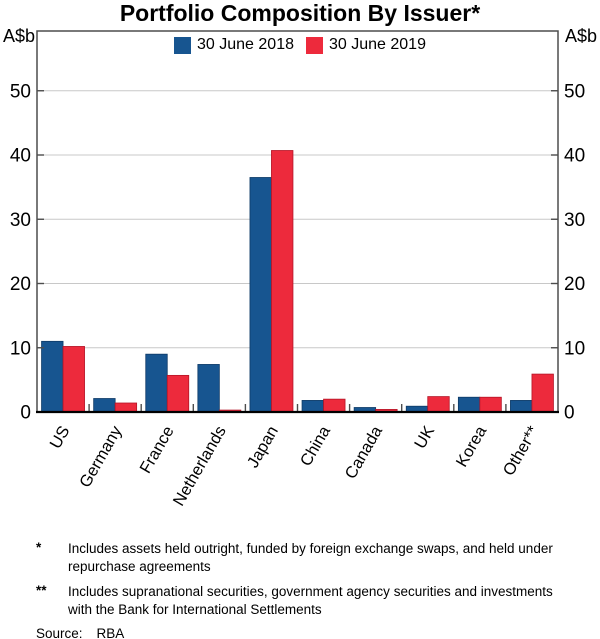 Image resolution: width=600 pixels, height=639 pixels. What do you see at coordinates (245, 44) in the screenshot?
I see `legend-label-2018: 30 June 2018` at bounding box center [245, 44].